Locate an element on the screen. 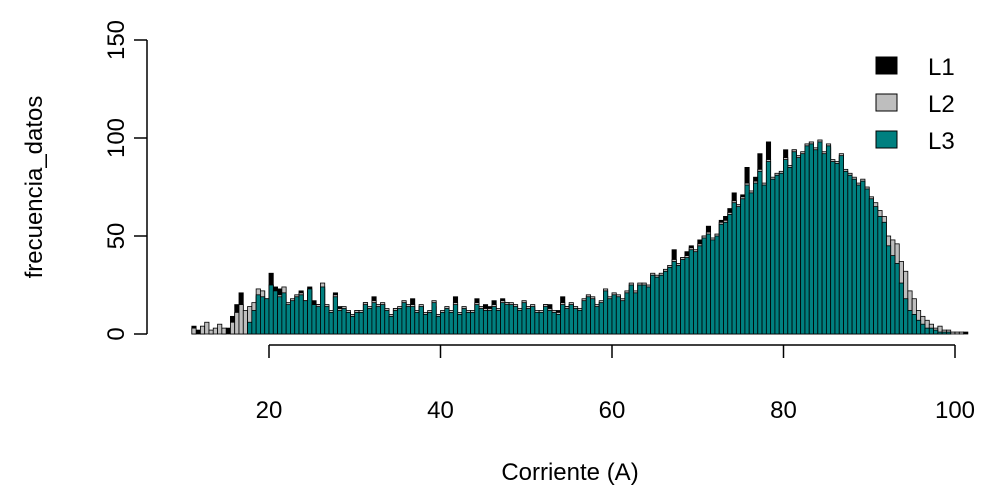  legend-swatch-l3 is located at coordinates (886, 139).